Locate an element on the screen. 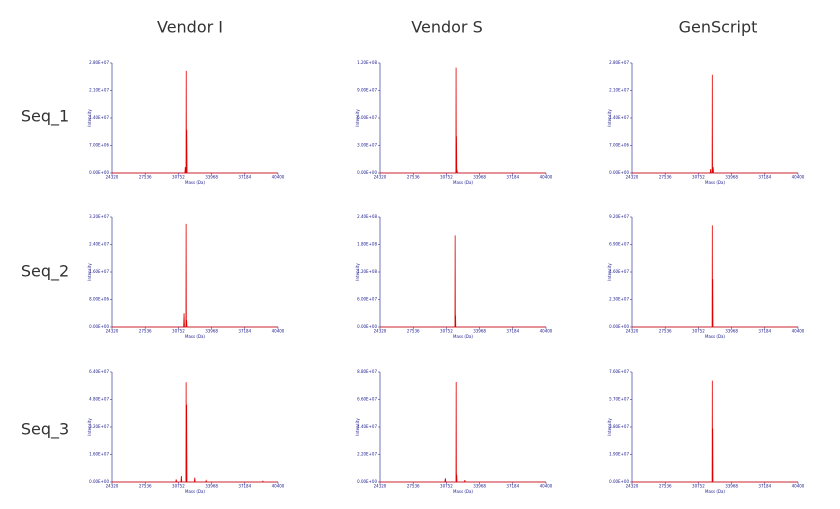  row-header: Seq_2 is located at coordinates (45, 272).